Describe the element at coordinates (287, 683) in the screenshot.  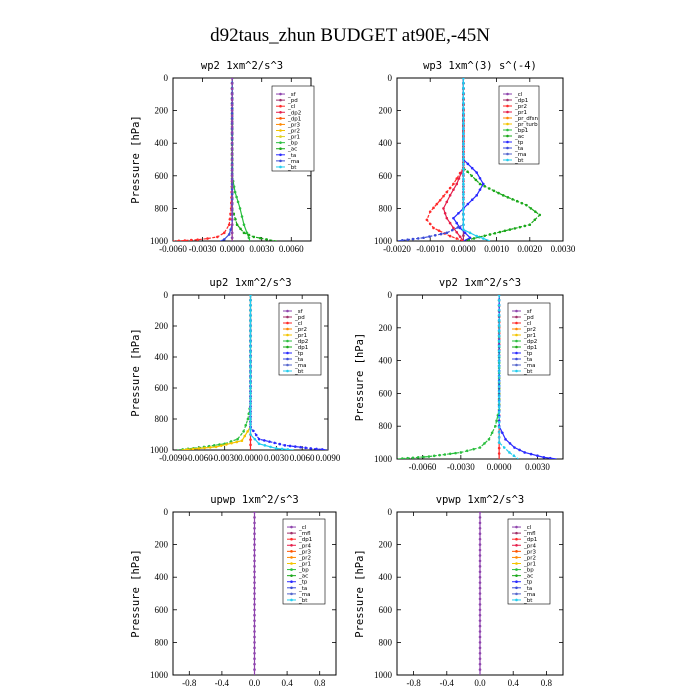
I see `x-tick-label: 0.4` at that location.